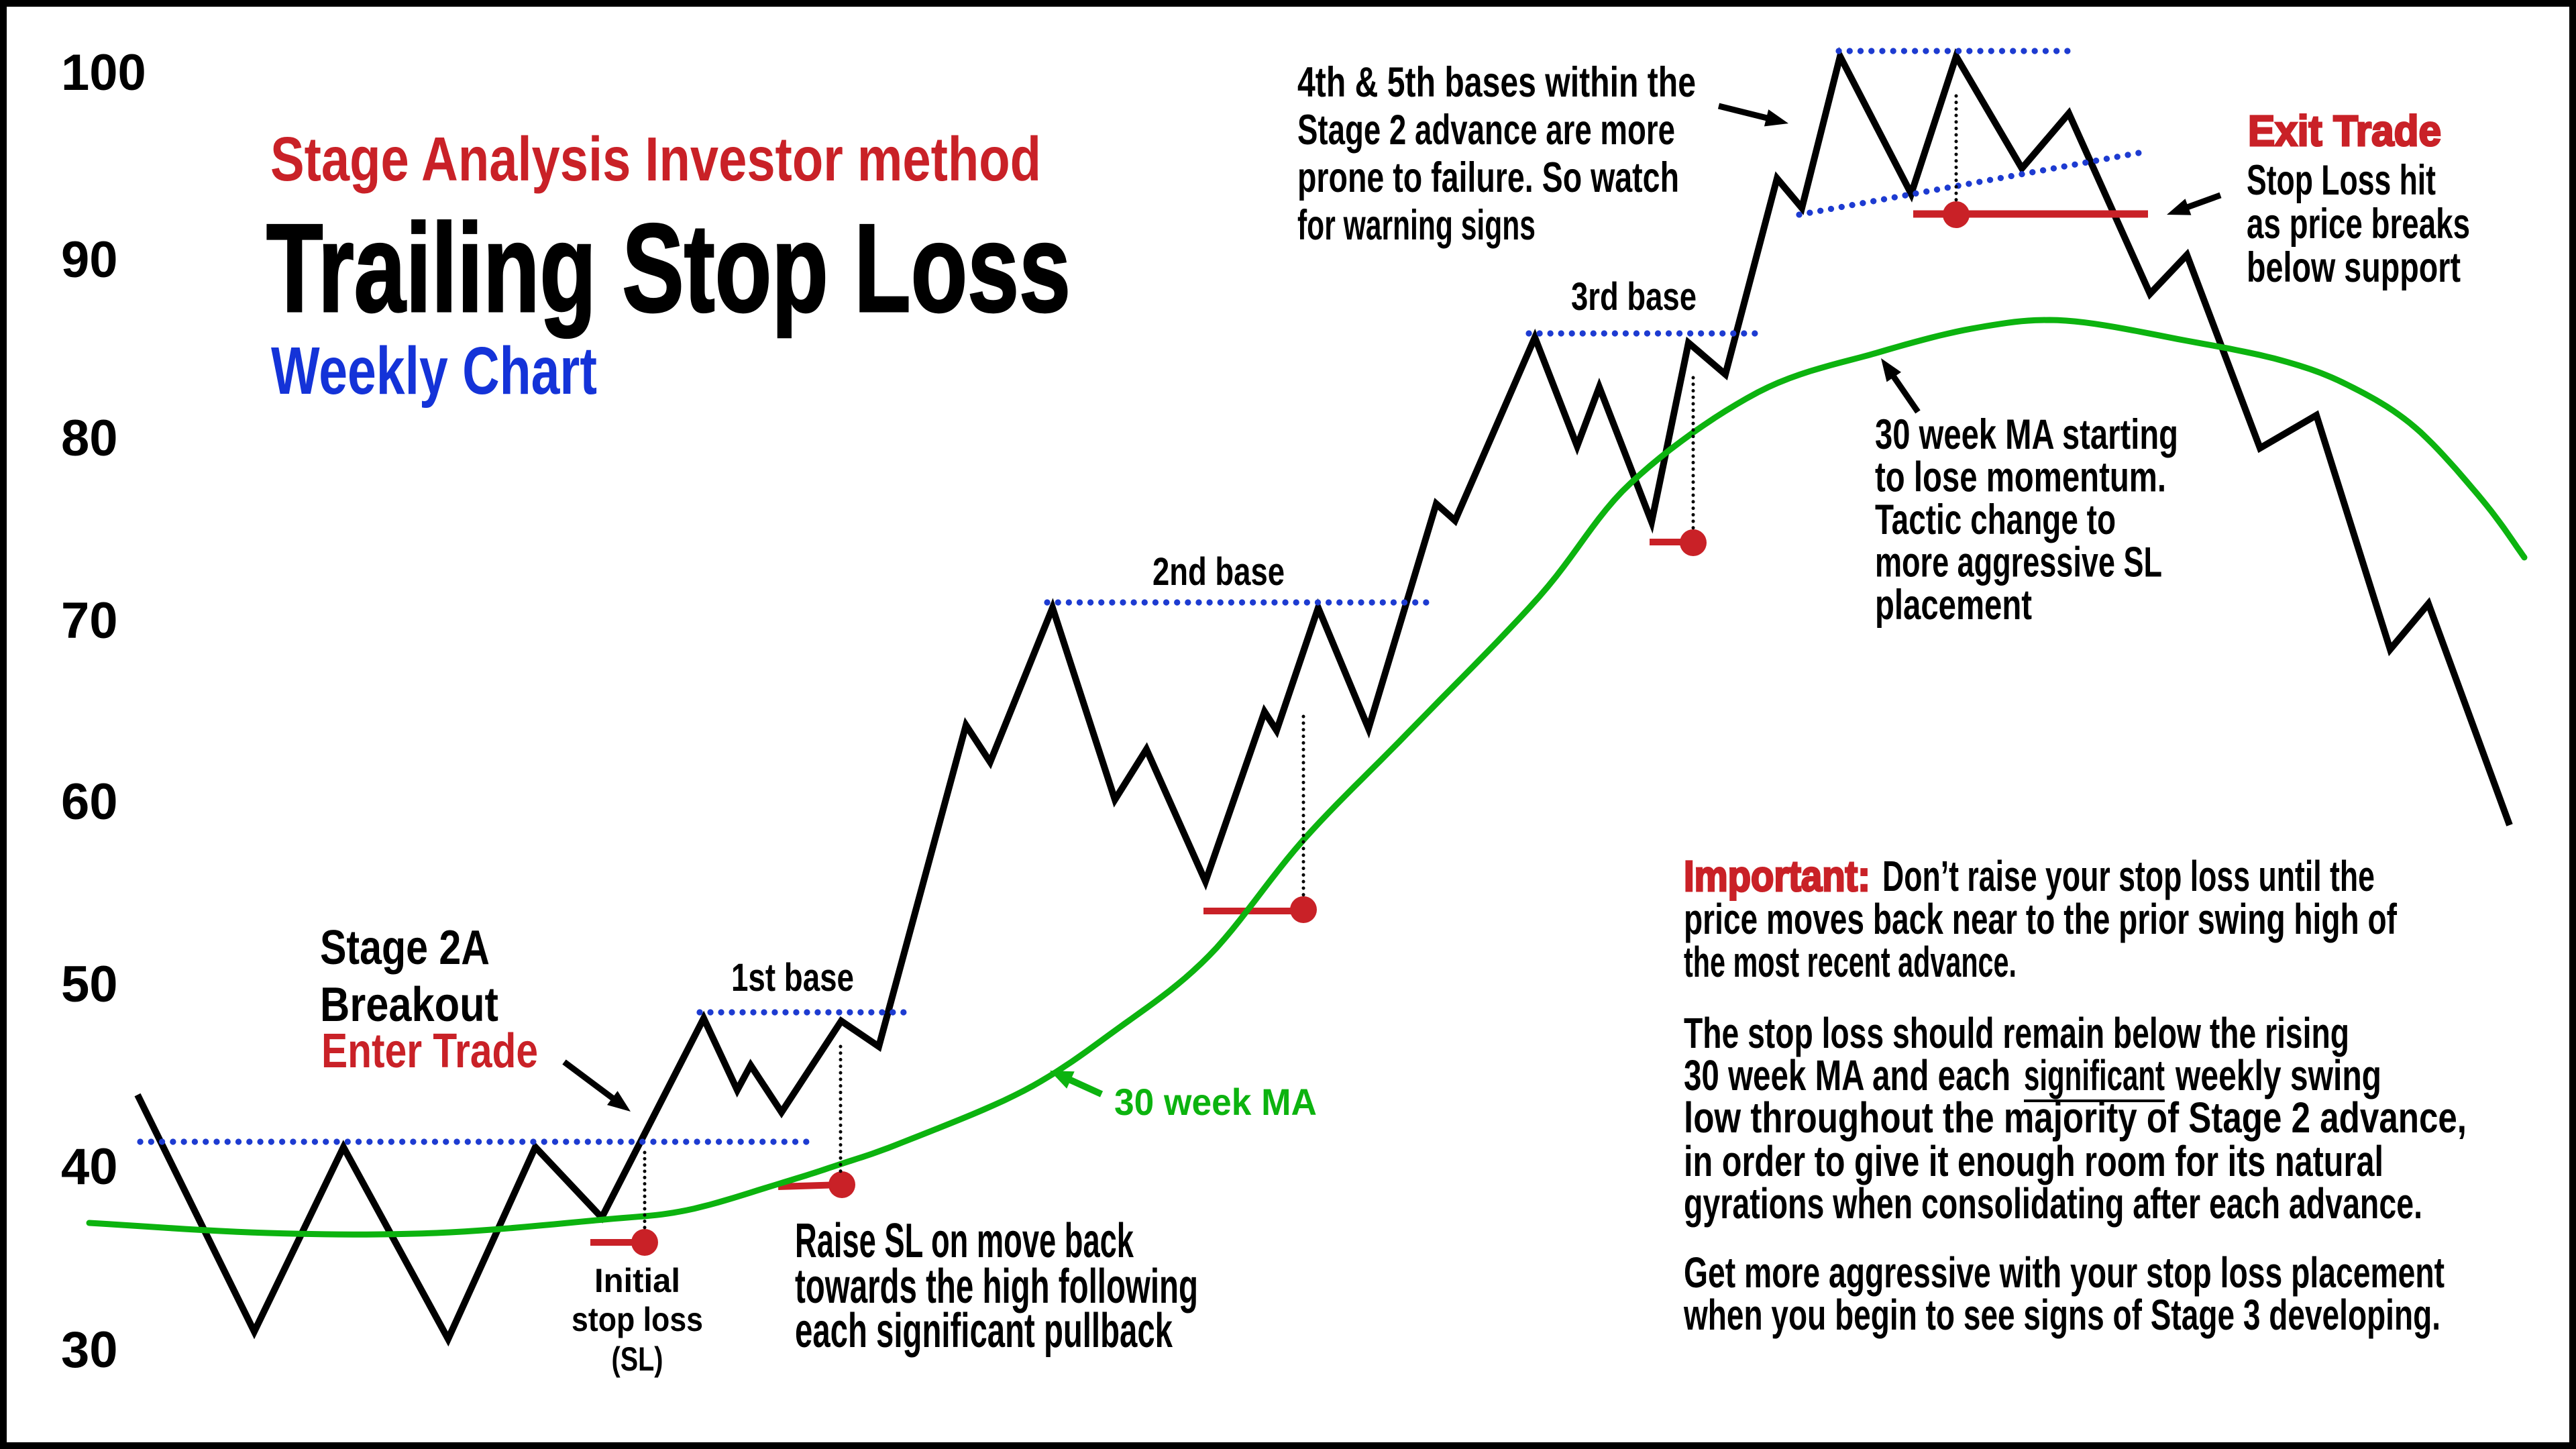 The height and width of the screenshot is (1449, 2576). Describe the element at coordinates (89, 1166) in the screenshot. I see `svg-text: 40` at that location.